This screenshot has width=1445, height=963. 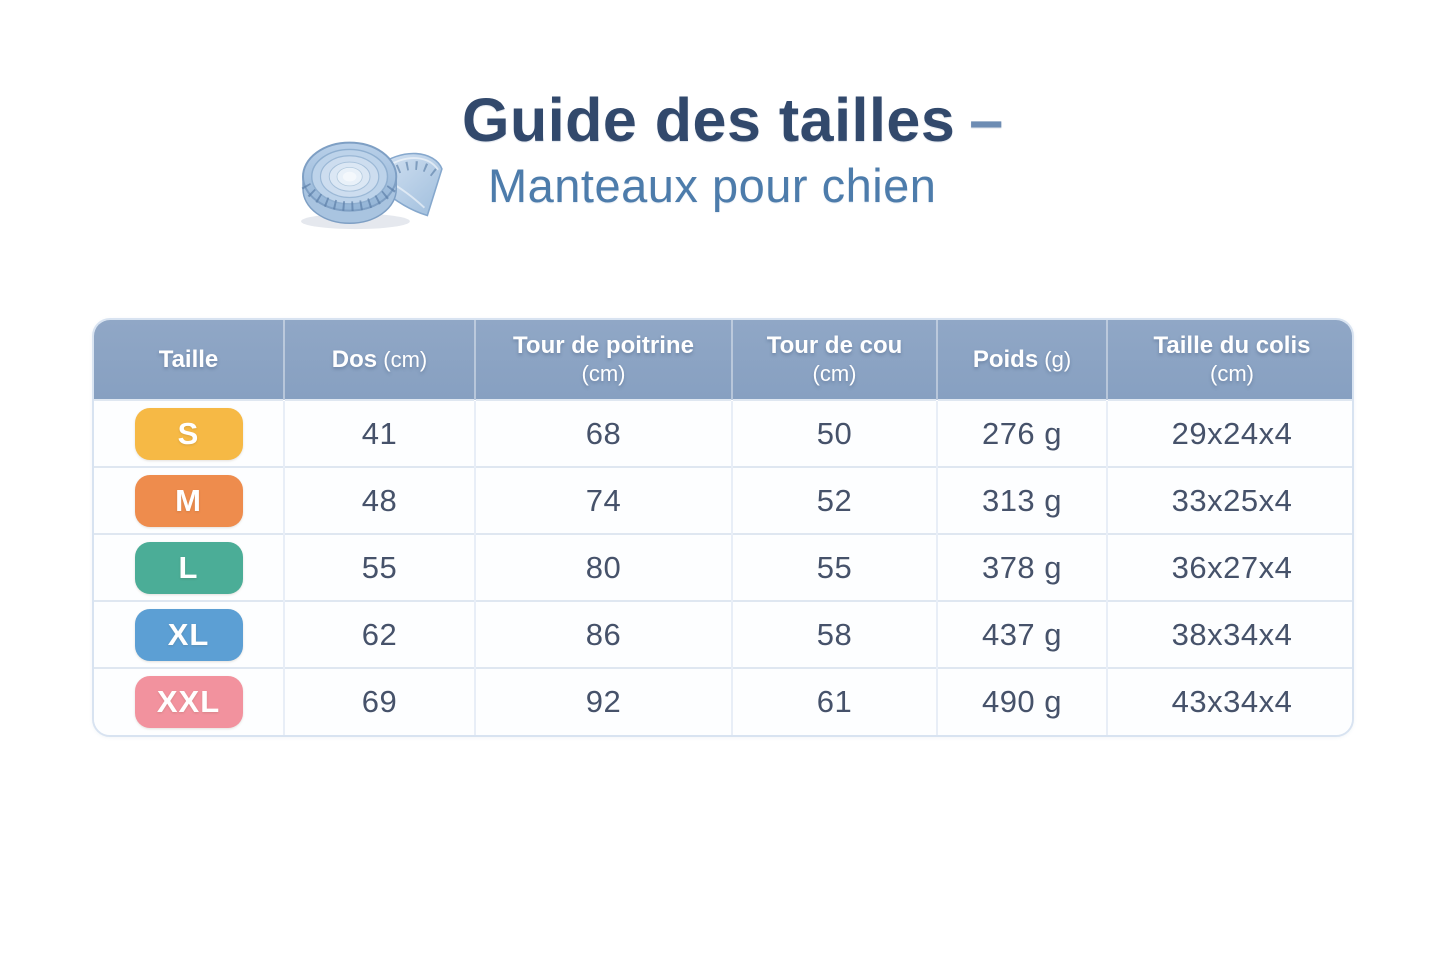 I want to click on cell-dos-m: 48, so click(x=380, y=500).